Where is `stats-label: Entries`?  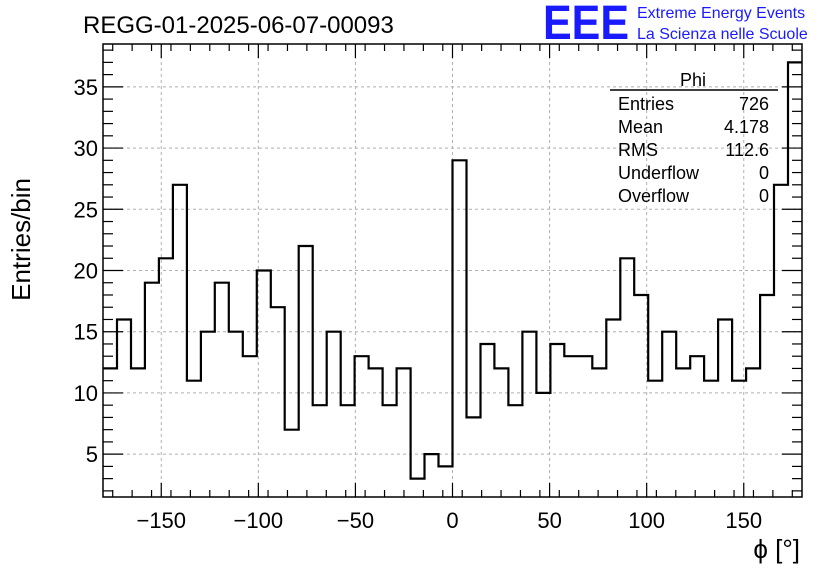 stats-label: Entries is located at coordinates (646, 104).